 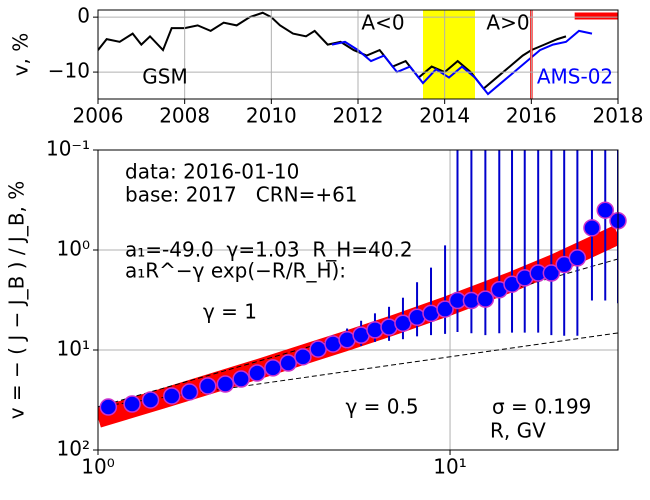 I want to click on x-tick-label: 2008, so click(x=184, y=116).